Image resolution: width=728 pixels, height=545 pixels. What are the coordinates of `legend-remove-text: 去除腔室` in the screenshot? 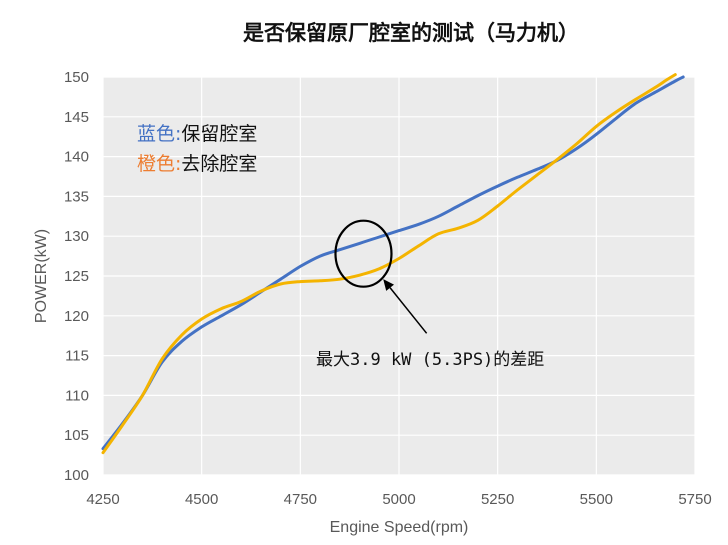 It's located at (219, 164).